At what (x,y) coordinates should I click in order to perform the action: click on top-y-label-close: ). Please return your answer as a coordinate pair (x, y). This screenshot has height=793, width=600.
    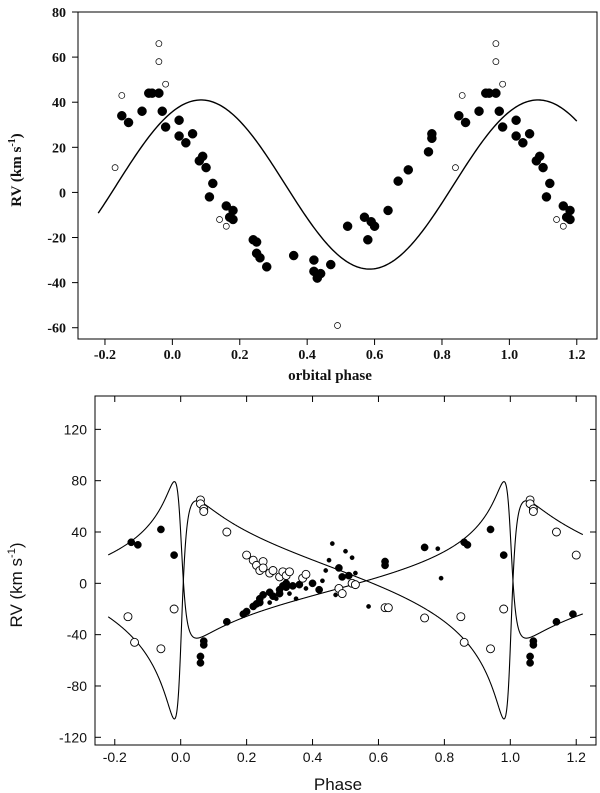
    Looking at the image, I should click on (17, 135).